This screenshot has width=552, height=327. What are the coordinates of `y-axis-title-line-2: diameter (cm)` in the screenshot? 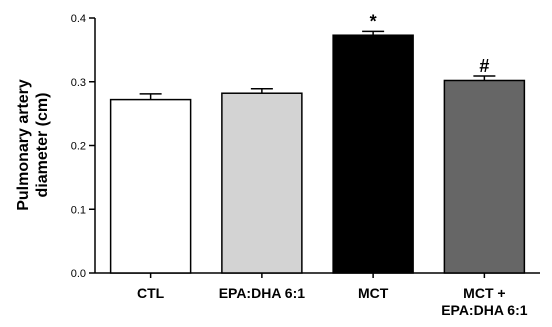 It's located at (42, 145).